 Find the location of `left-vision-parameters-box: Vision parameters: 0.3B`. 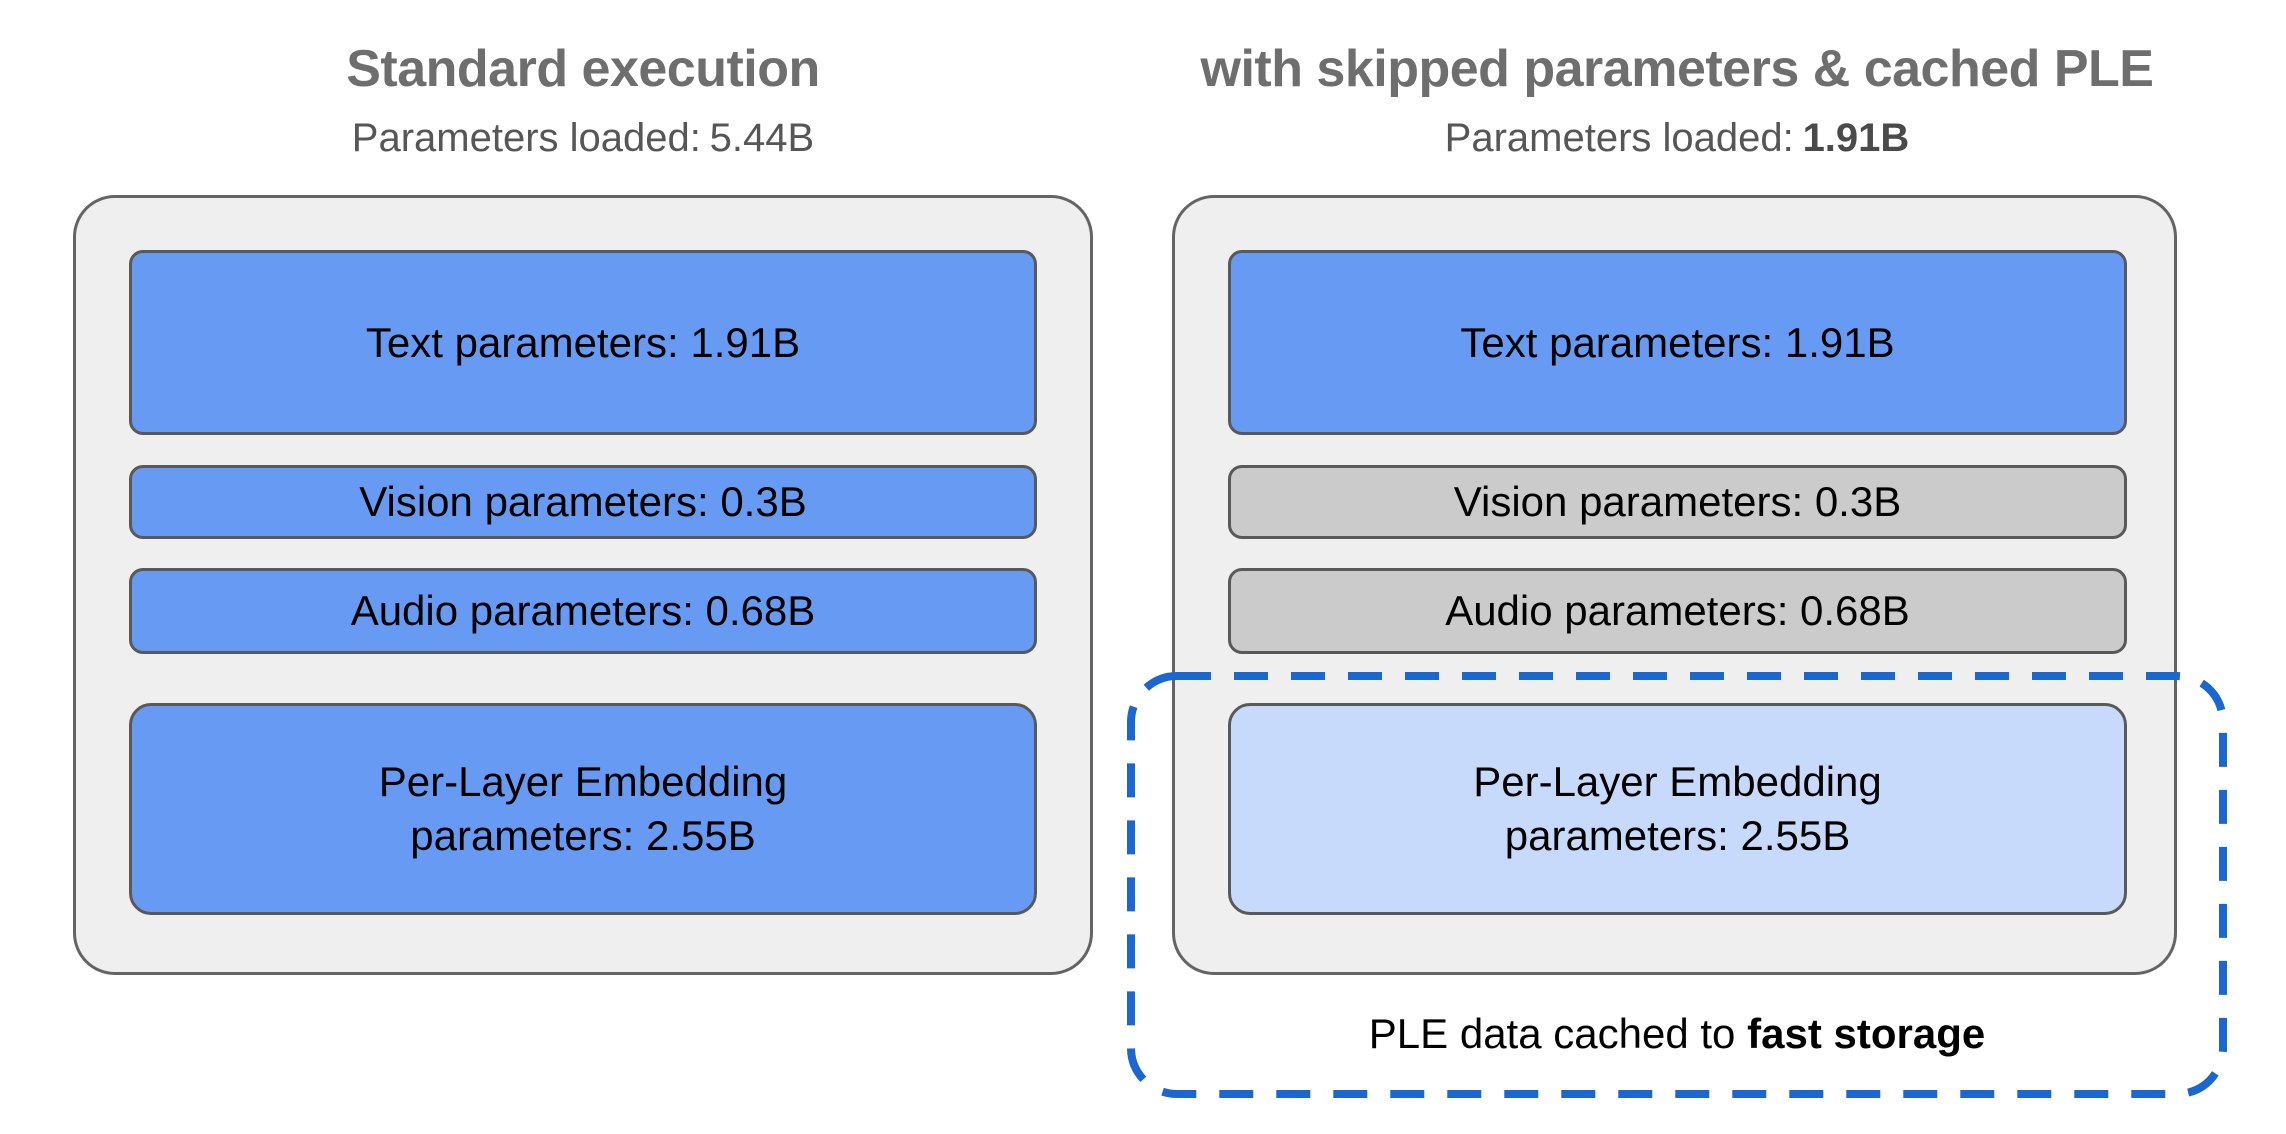

left-vision-parameters-box: Vision parameters: 0.3B is located at coordinates (583, 502).